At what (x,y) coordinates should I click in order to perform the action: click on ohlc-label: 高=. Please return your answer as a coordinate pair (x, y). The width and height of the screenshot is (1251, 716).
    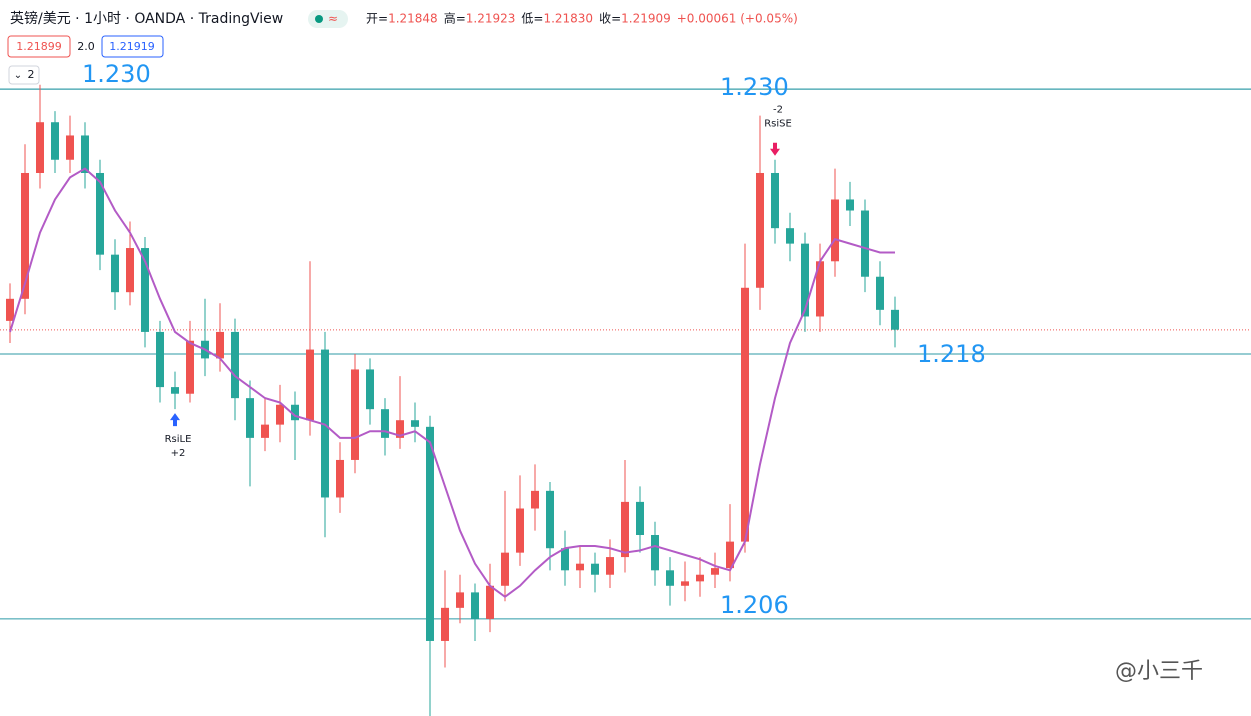
    Looking at the image, I should click on (455, 18).